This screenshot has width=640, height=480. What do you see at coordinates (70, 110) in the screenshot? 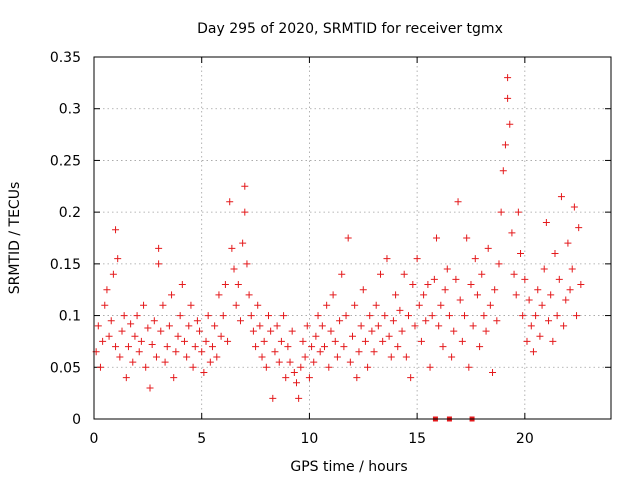
I see `y-tick-label: 0.3` at bounding box center [70, 110].